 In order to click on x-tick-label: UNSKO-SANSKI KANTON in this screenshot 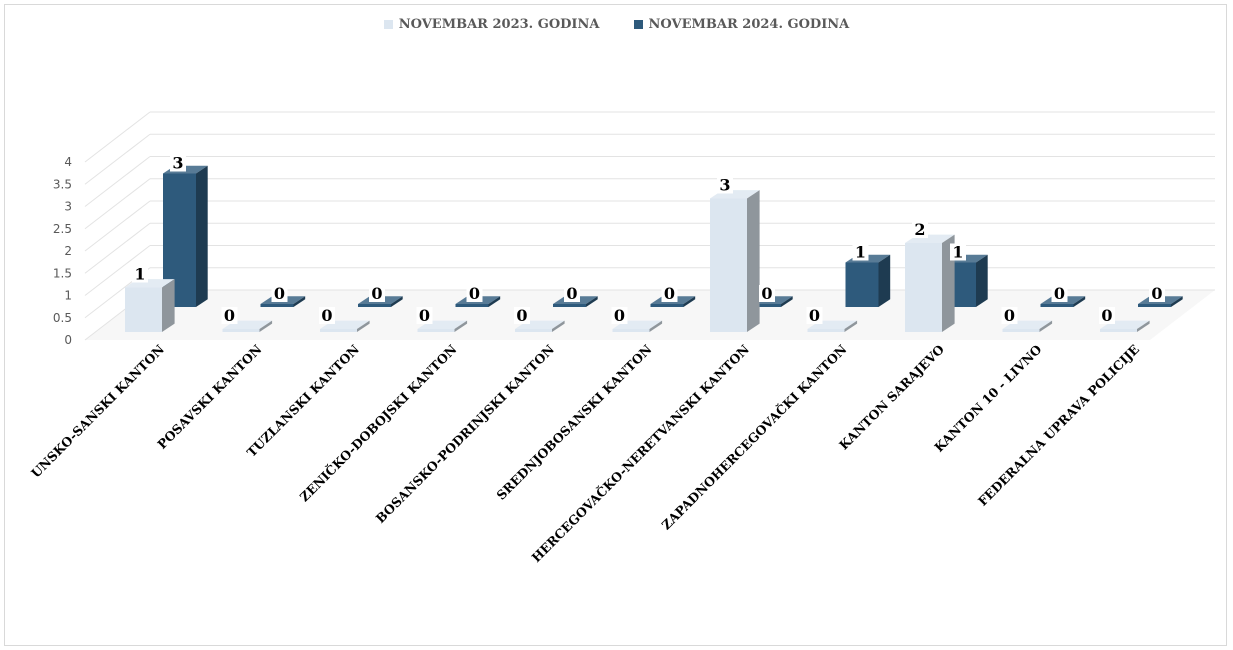, I will do `click(97, 411)`.